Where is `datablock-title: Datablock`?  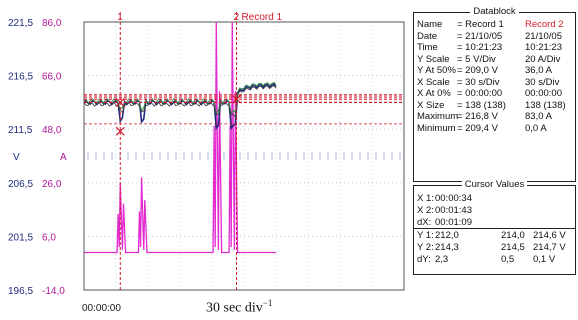
datablock-title: Datablock is located at coordinates (494, 12).